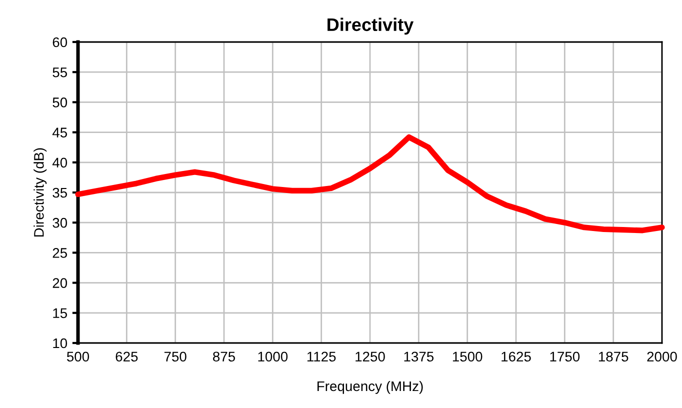 Image resolution: width=682 pixels, height=408 pixels. I want to click on y-tick-label: 45, so click(60, 133).